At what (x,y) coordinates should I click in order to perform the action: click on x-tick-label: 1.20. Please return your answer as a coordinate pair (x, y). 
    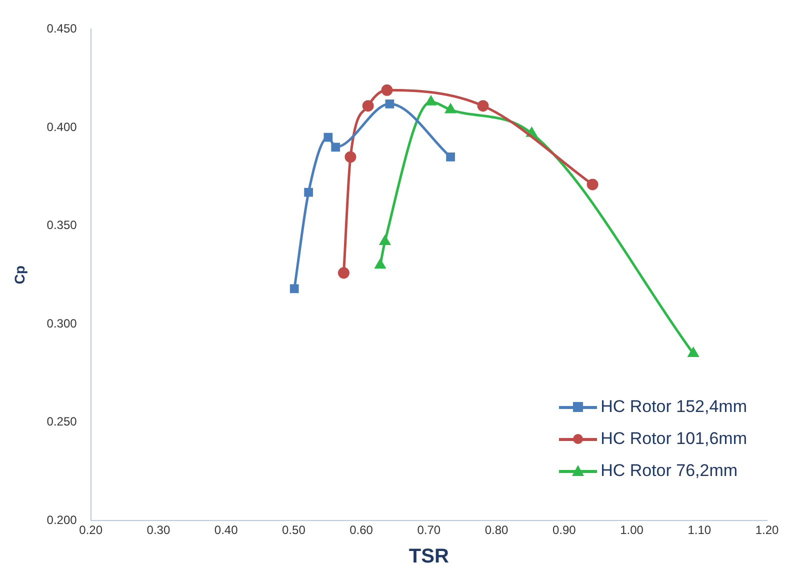
    Looking at the image, I should click on (767, 530).